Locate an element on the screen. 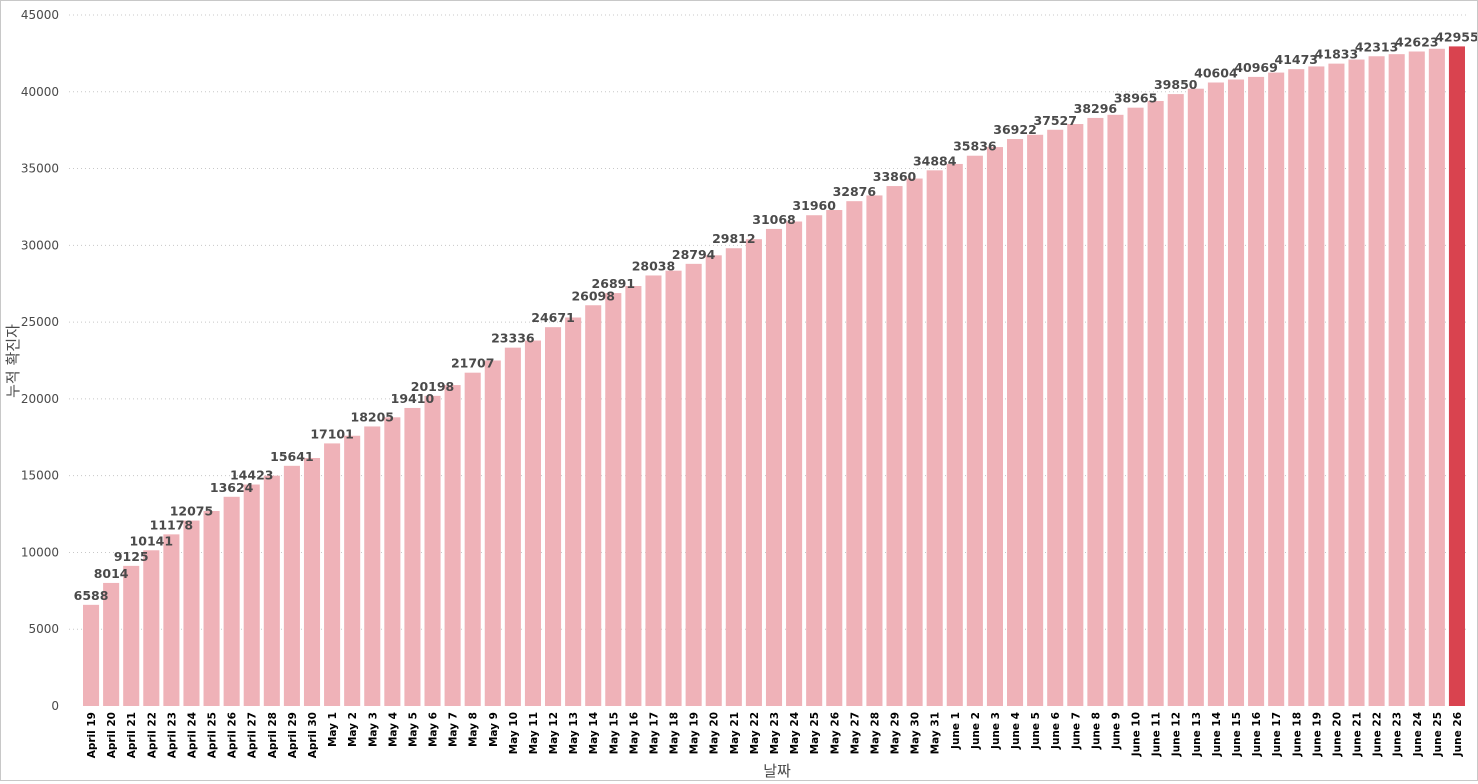 The image size is (1478, 784). data-label: 42955 is located at coordinates (1456, 36).